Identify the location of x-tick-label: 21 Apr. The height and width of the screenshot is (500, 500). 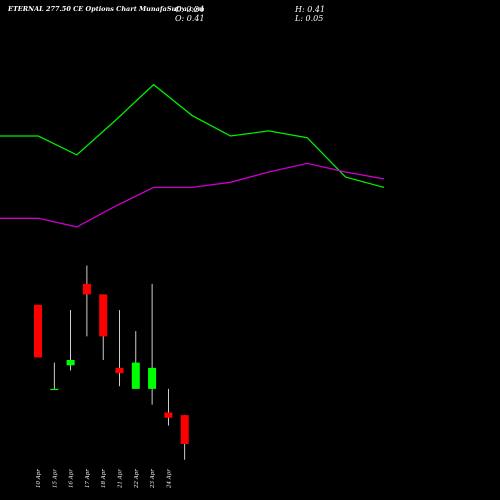
(121, 479).